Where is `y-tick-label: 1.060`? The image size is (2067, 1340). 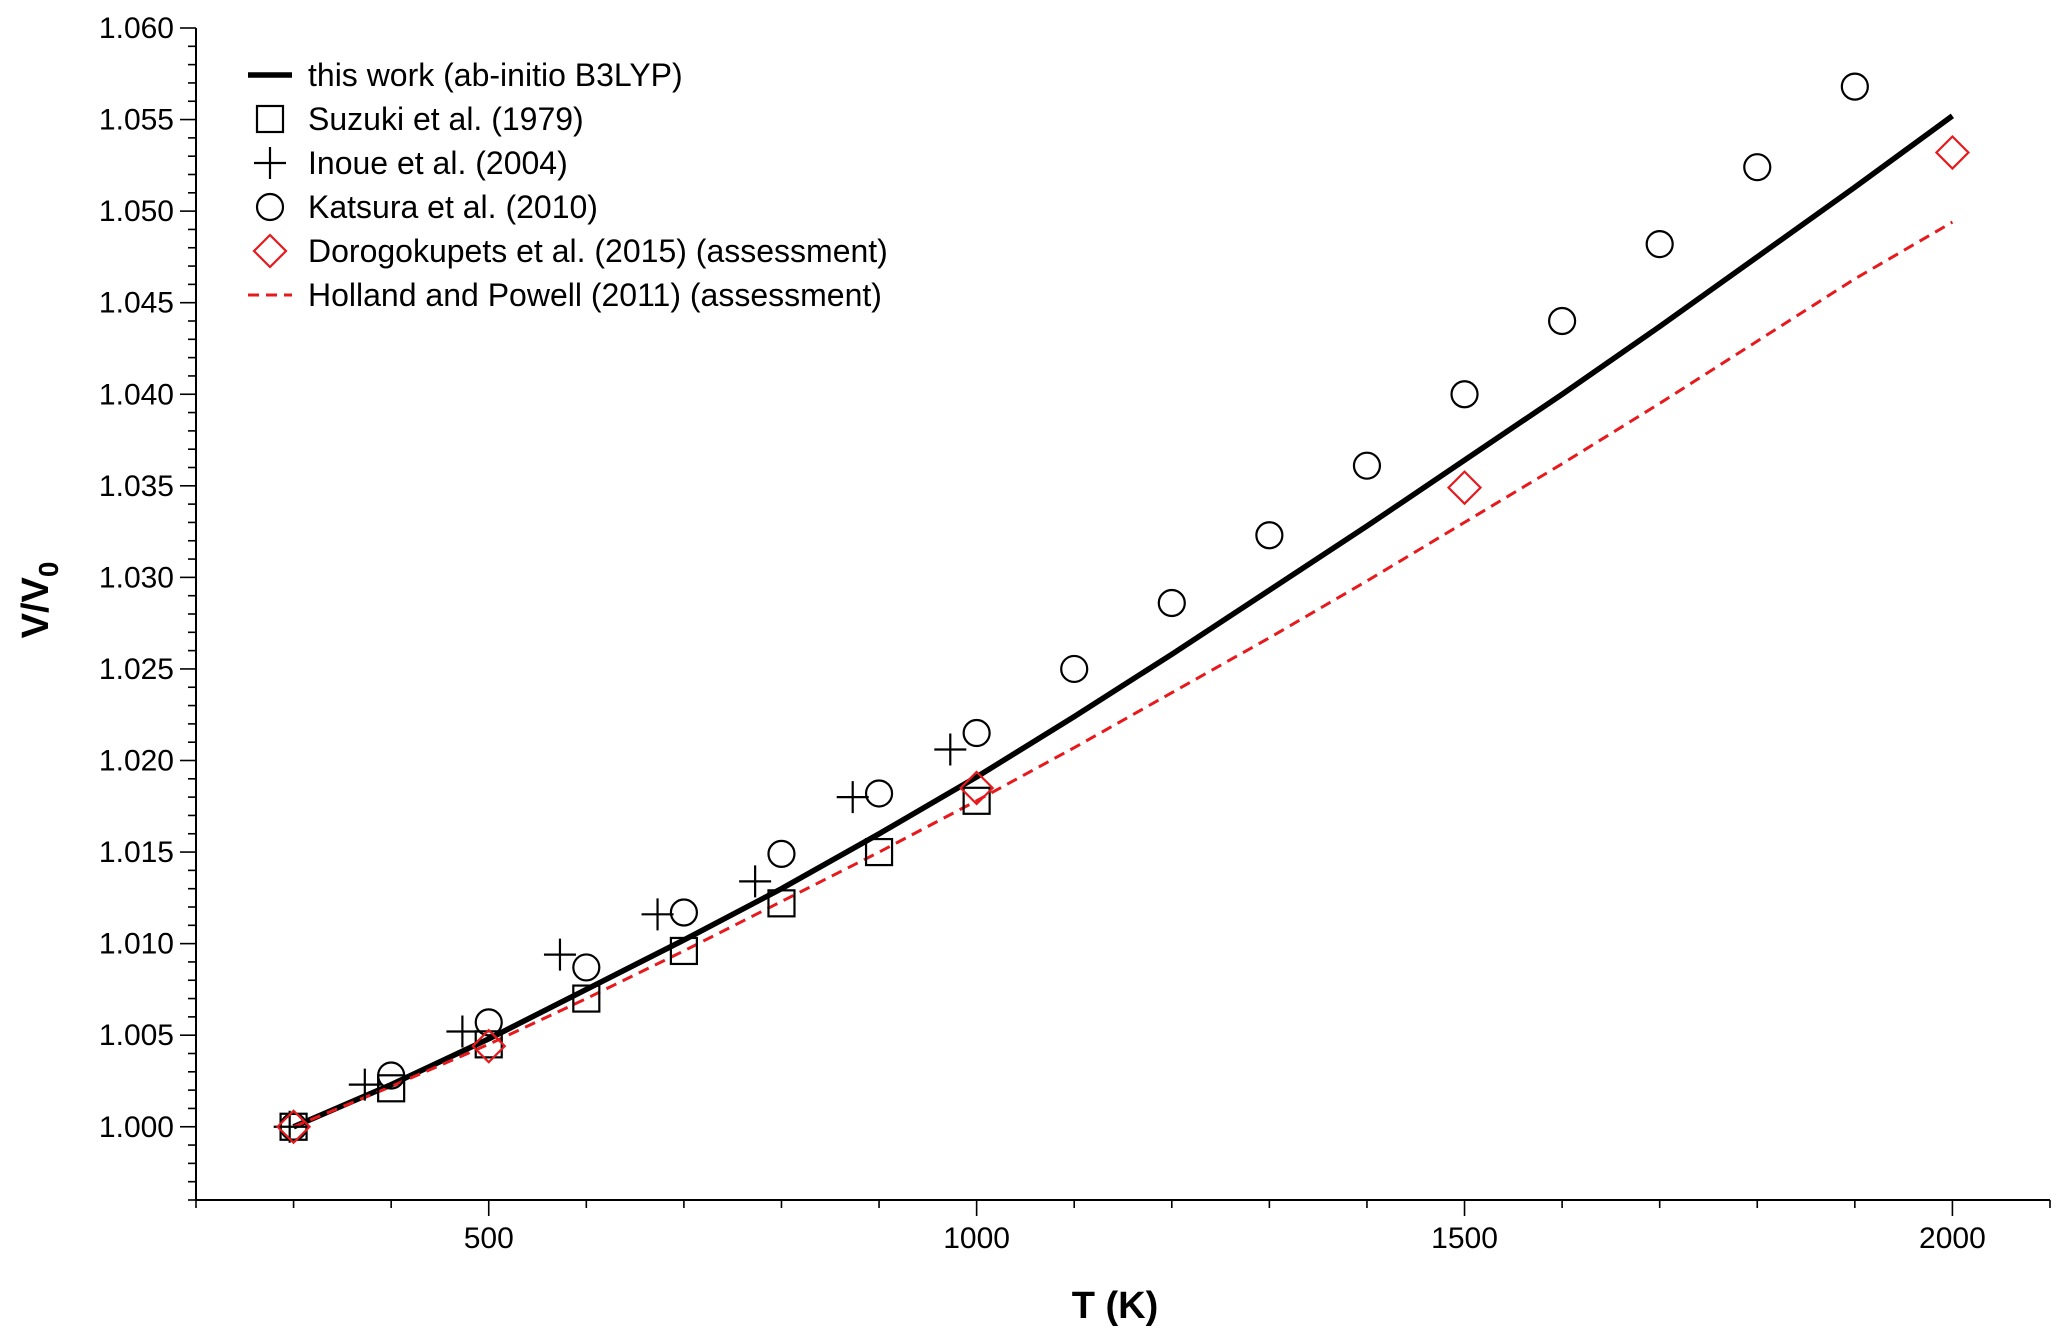 y-tick-label: 1.060 is located at coordinates (136, 28).